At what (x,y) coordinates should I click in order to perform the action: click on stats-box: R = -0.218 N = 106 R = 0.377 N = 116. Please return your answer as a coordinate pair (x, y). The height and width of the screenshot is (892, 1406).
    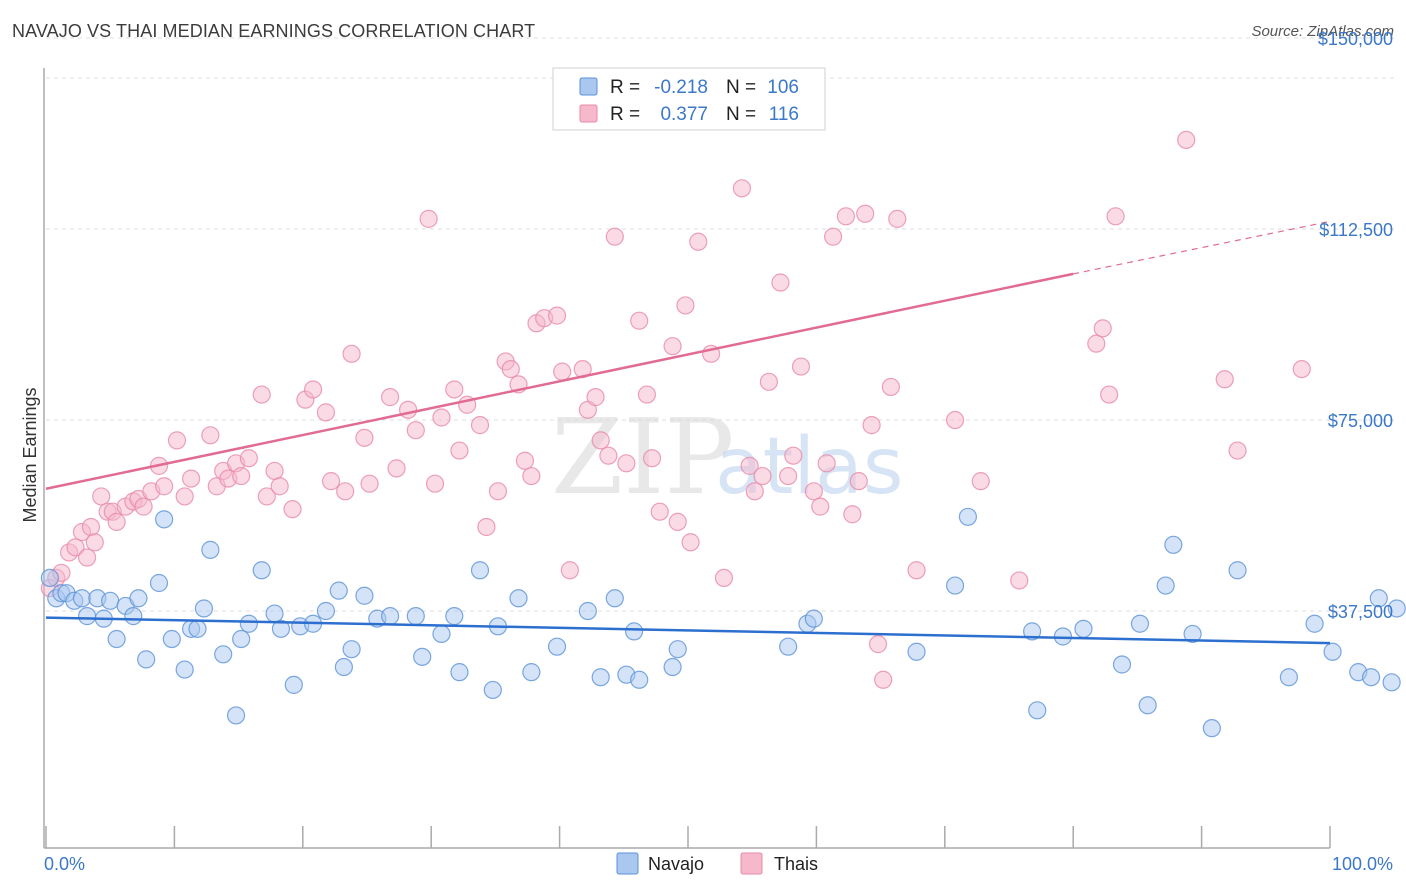
    Looking at the image, I should click on (689, 99).